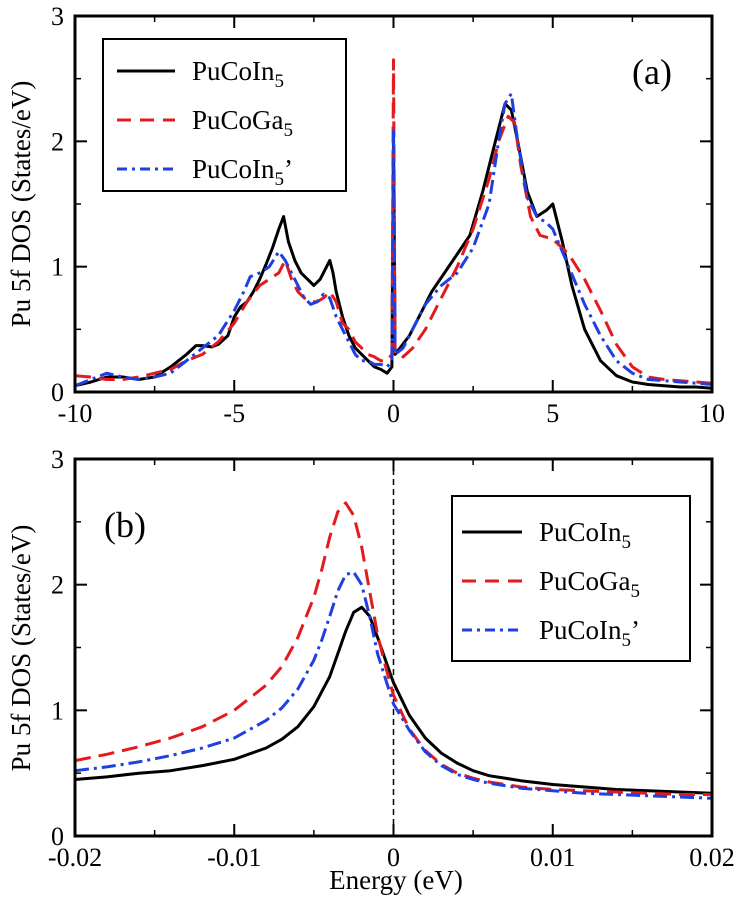 The height and width of the screenshot is (900, 747). Describe the element at coordinates (393, 857) in the screenshot. I see `x-tick-label-b-2: 0` at that location.